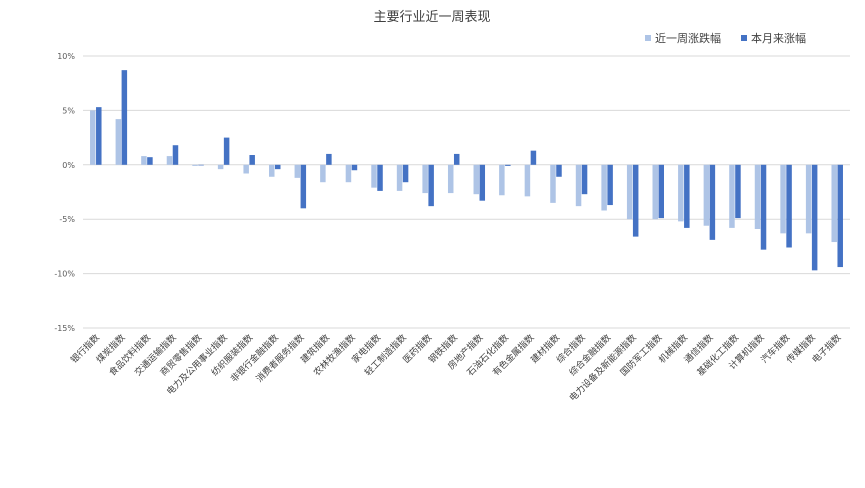  I want to click on x-category-label: 轻工制造指数, so click(385, 355).